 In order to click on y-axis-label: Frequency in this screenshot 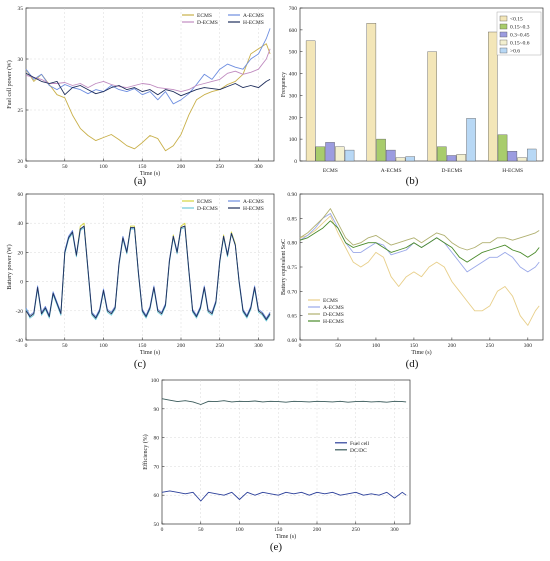, I will do `click(284, 84)`.